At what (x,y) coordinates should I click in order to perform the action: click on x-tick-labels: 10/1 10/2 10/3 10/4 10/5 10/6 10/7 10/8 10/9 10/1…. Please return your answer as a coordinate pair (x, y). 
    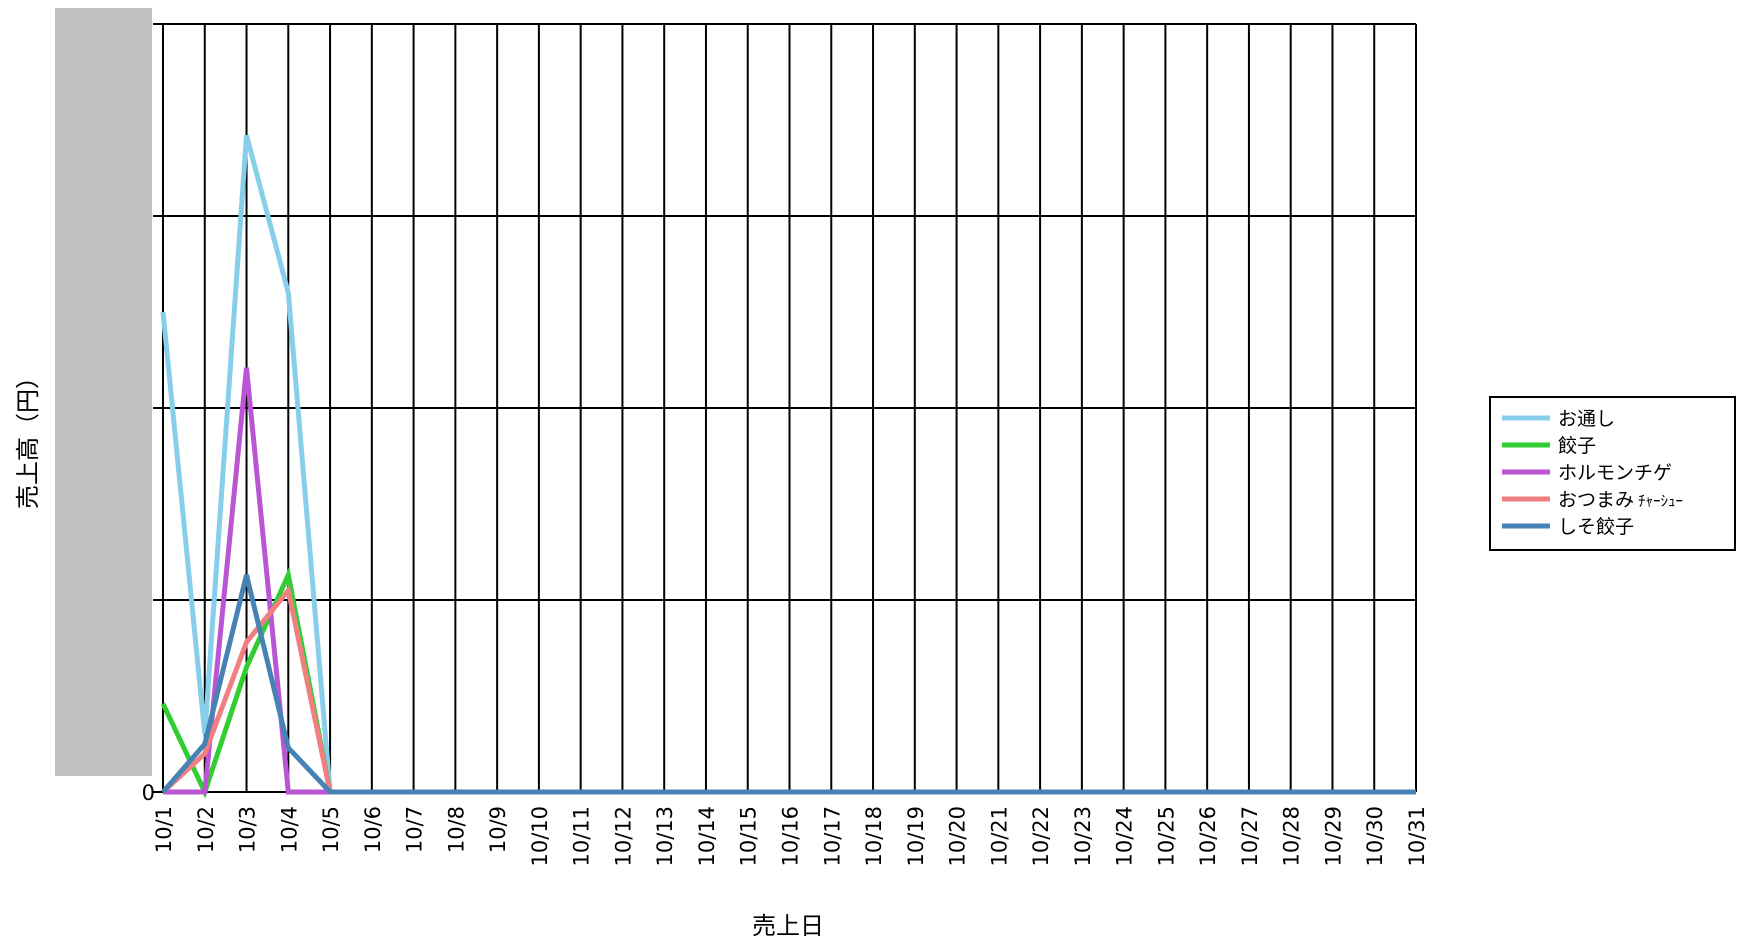
    Looking at the image, I should click on (790, 836).